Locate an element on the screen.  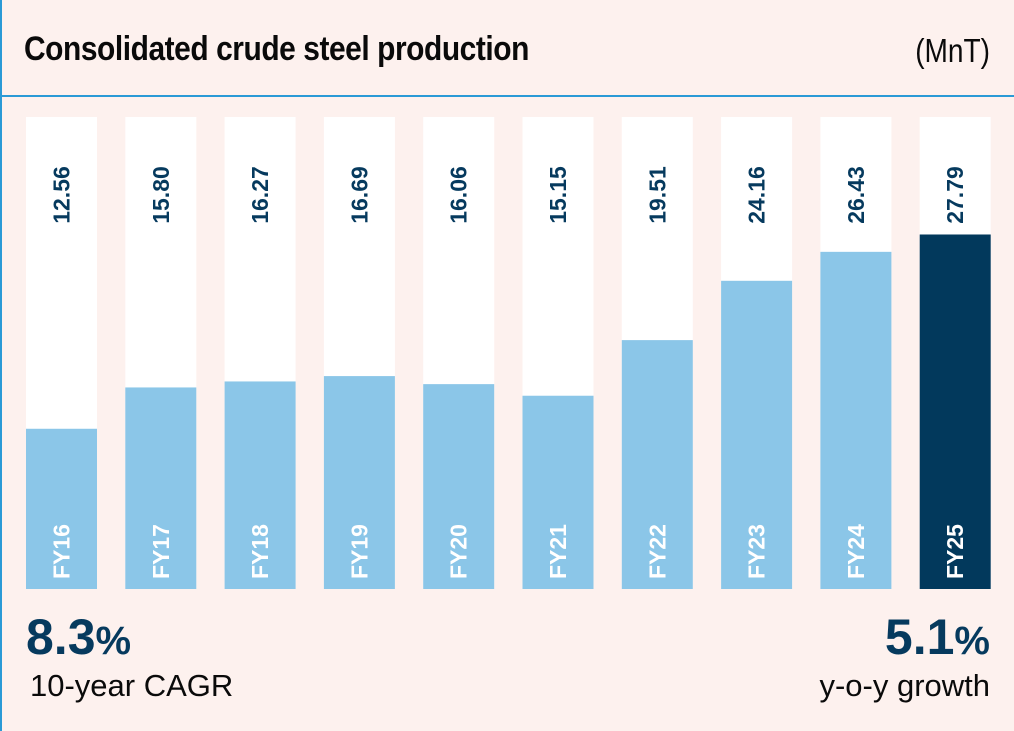
cagr-caption: 10-year CAGR is located at coordinates (132, 685).